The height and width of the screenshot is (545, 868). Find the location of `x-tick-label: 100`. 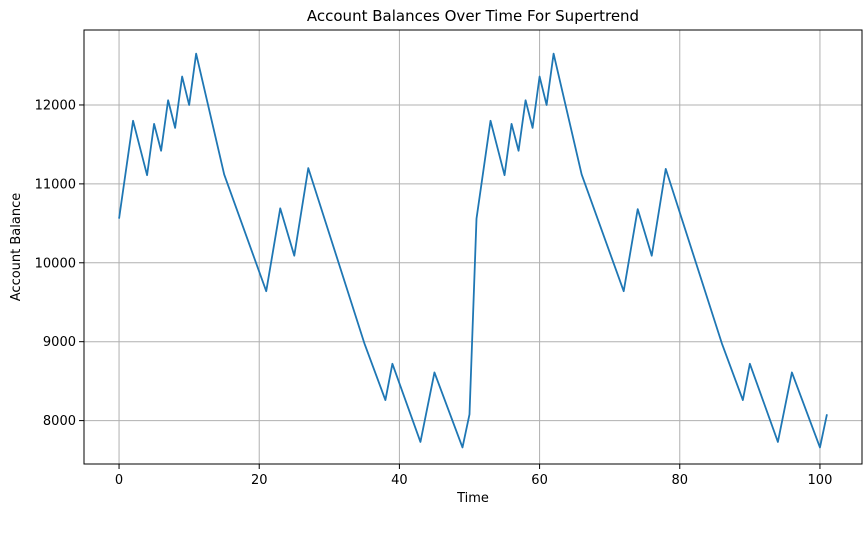

x-tick-label: 100 is located at coordinates (820, 480).